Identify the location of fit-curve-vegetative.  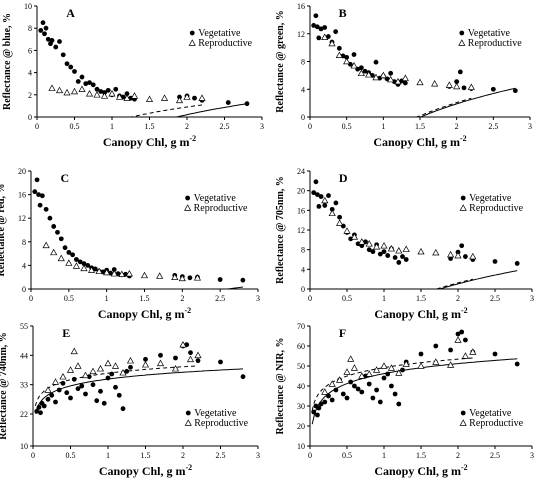
(139, 391).